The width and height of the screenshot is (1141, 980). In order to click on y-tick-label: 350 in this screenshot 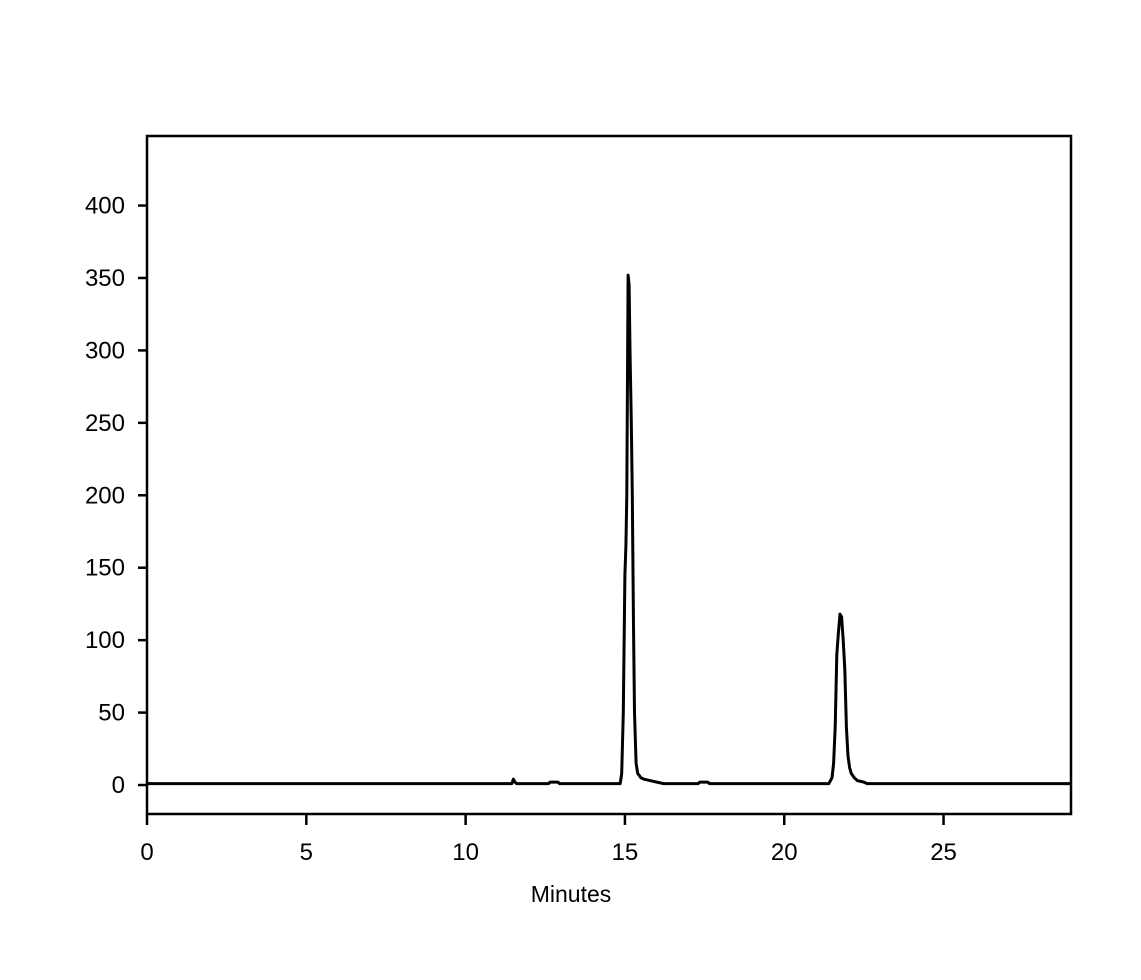, I will do `click(105, 278)`.